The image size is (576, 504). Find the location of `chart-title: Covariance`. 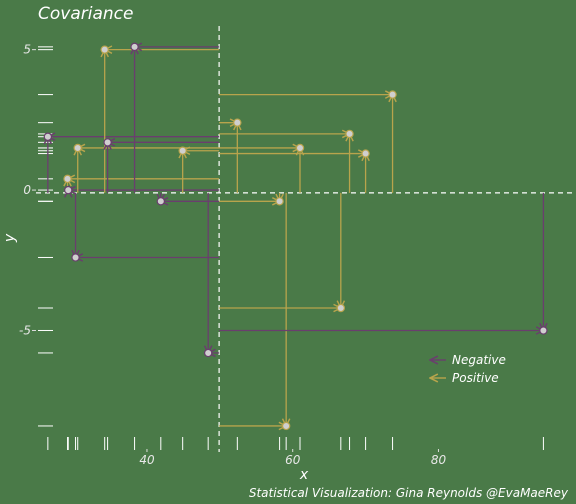

chart-title: Covariance is located at coordinates (85, 14).